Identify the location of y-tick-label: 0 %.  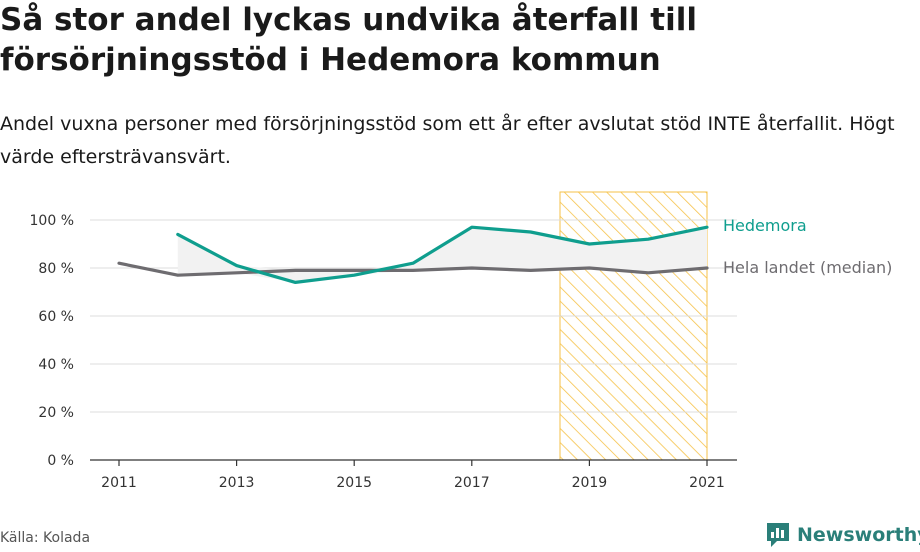
(60, 461).